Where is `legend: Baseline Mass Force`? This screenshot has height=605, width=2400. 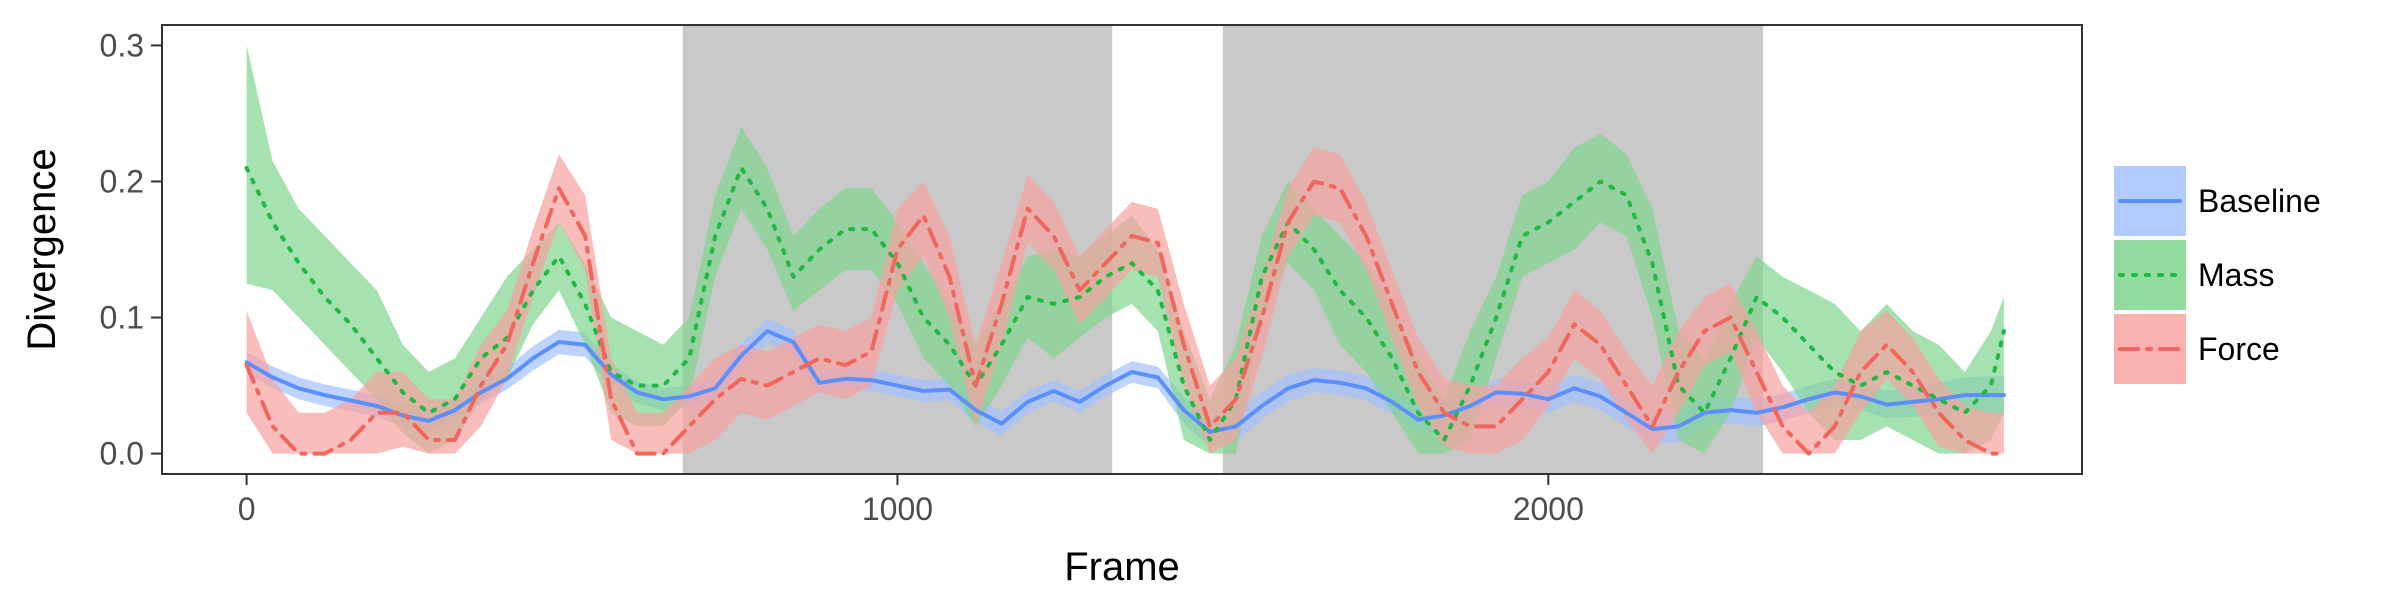
legend: Baseline Mass Force is located at coordinates (2217, 275).